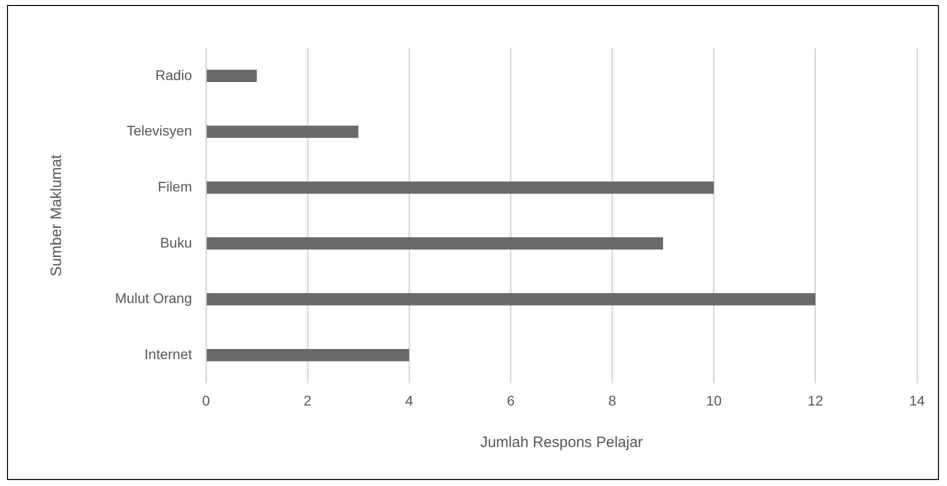  What do you see at coordinates (308, 400) in the screenshot?
I see `x-tick-label: 2` at bounding box center [308, 400].